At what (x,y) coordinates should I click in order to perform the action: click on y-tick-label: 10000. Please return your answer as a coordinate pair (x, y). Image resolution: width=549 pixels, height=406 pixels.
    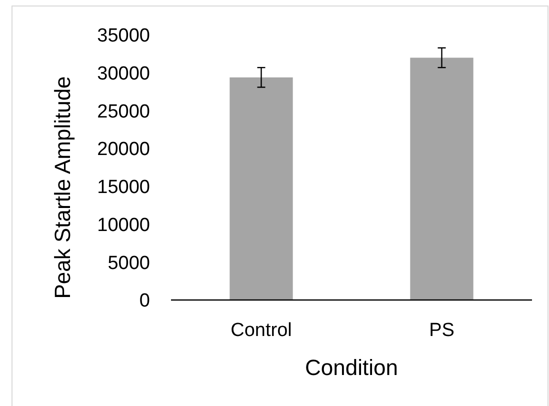
    Looking at the image, I should click on (123, 225).